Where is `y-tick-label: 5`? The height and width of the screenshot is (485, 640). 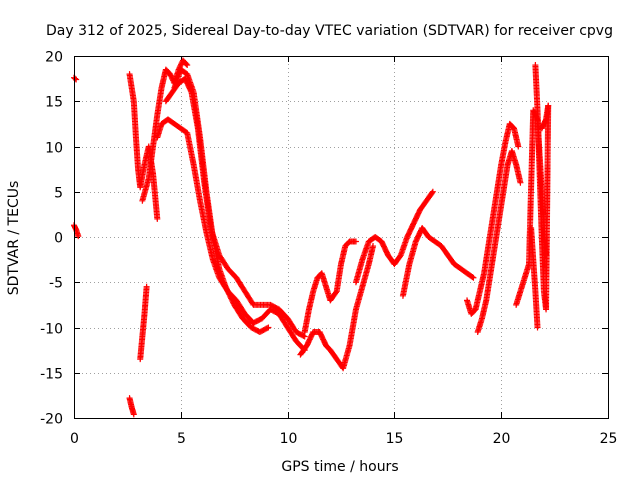
y-tick-label: 5 is located at coordinates (58, 194).